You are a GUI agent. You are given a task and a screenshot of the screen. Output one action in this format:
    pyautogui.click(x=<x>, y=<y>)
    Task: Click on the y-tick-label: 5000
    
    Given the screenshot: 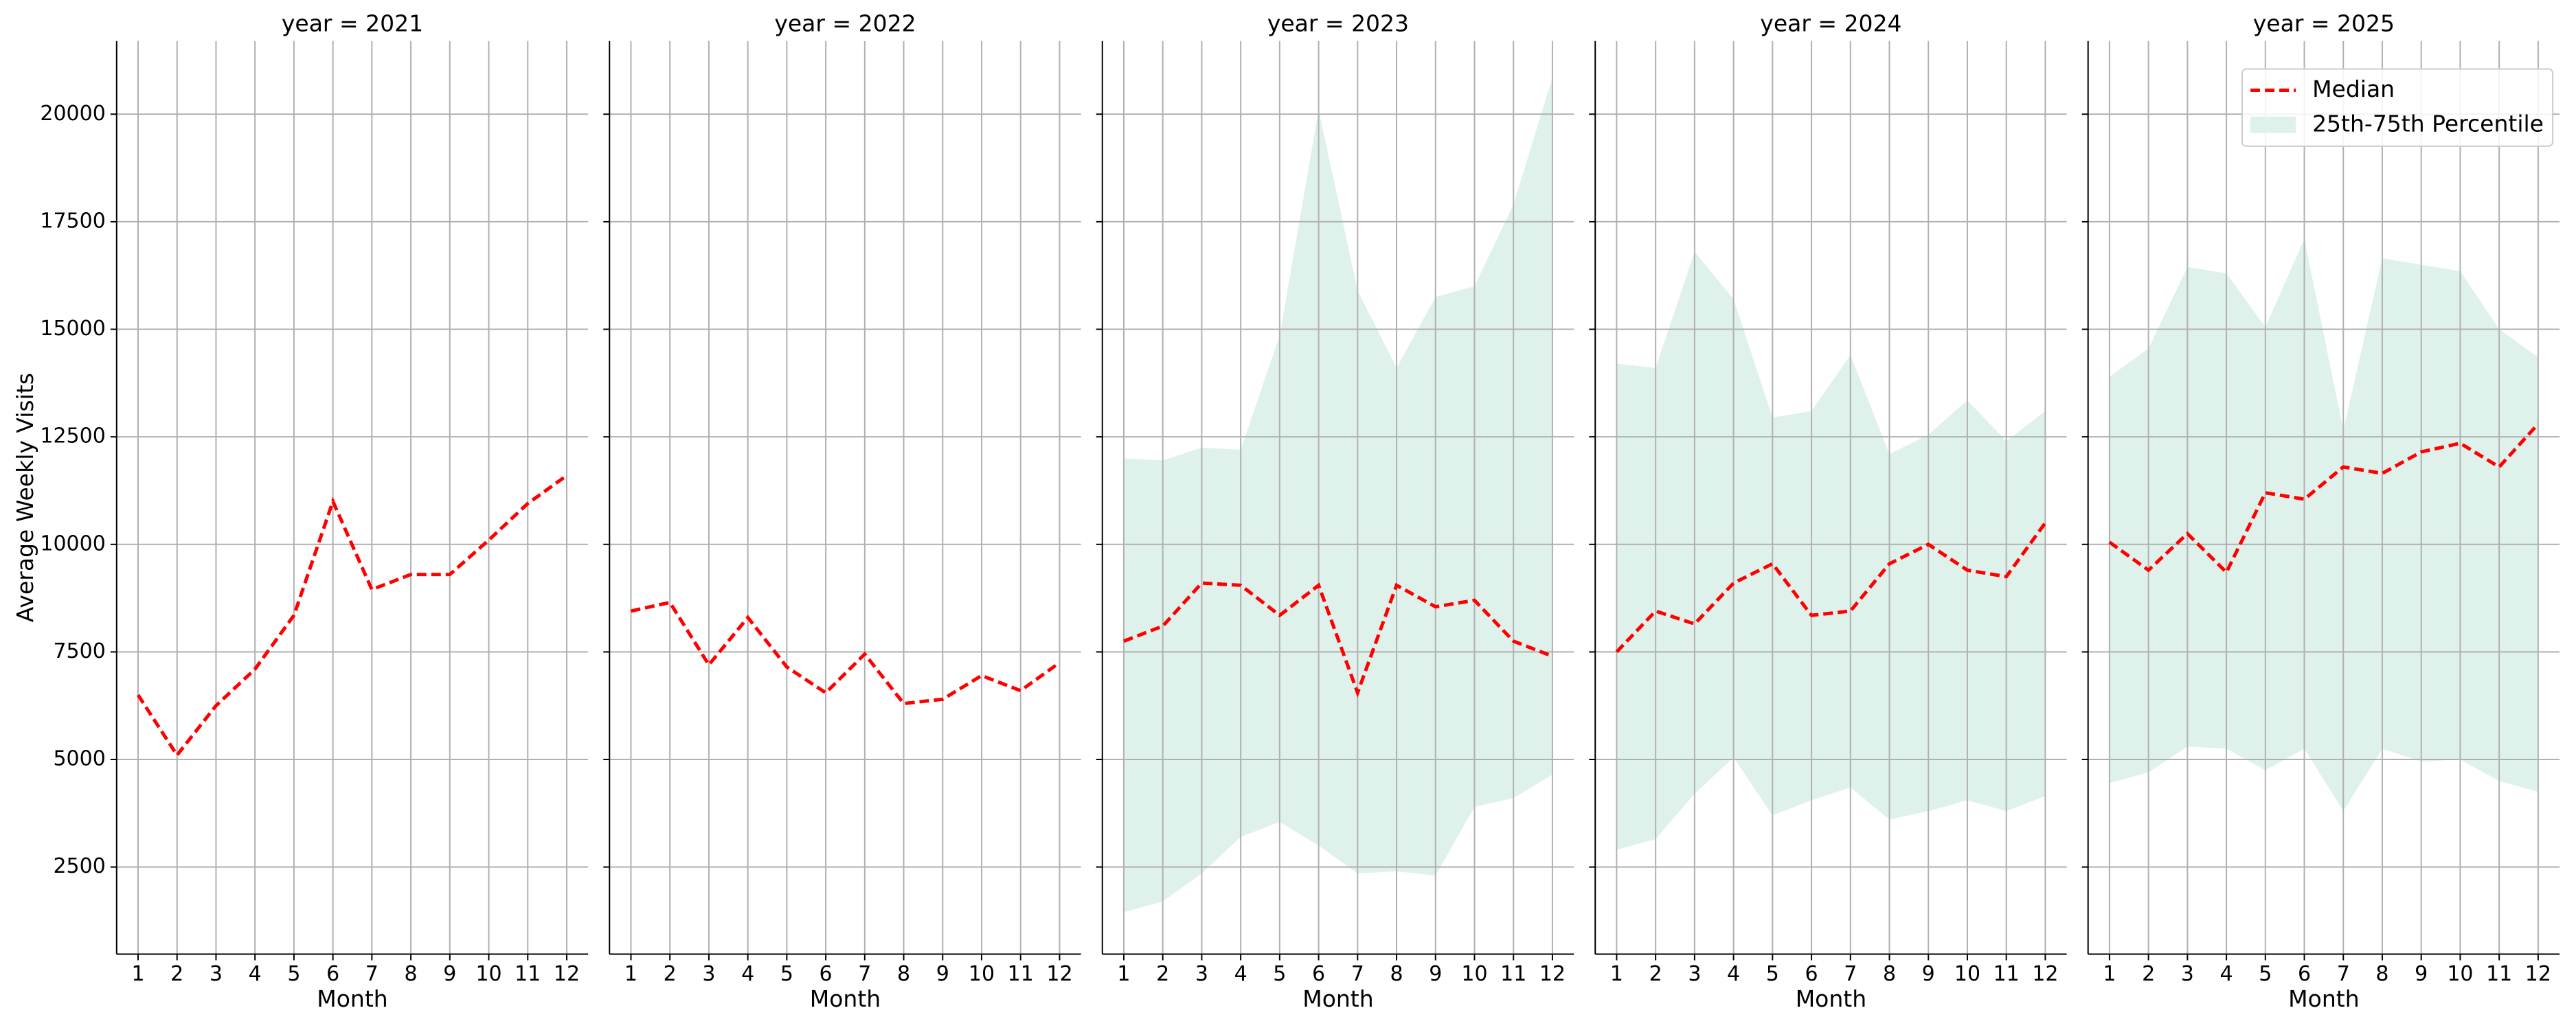 What is the action you would take?
    pyautogui.click(x=79, y=759)
    